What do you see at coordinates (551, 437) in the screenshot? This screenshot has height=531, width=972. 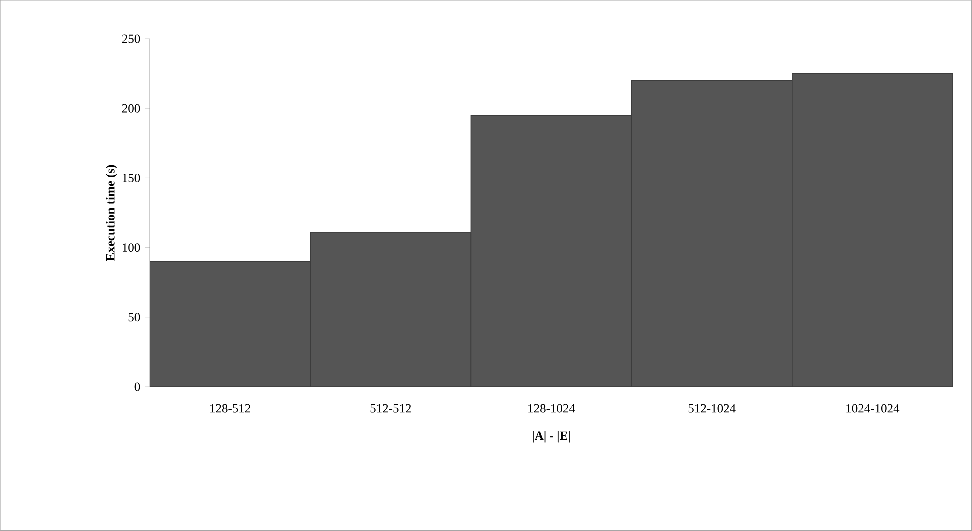 I see `x-axis-title: |A| - |E|` at bounding box center [551, 437].